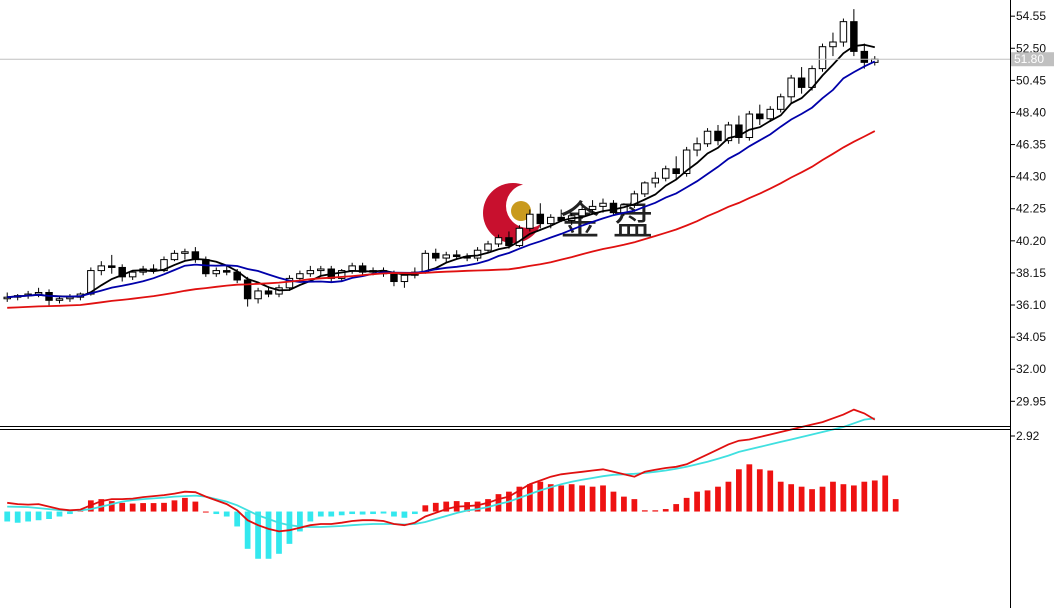 Image resolution: width=1054 pixels, height=608 pixels. Describe the element at coordinates (521, 211) in the screenshot. I see `watermark-logo-gold-dot` at that location.